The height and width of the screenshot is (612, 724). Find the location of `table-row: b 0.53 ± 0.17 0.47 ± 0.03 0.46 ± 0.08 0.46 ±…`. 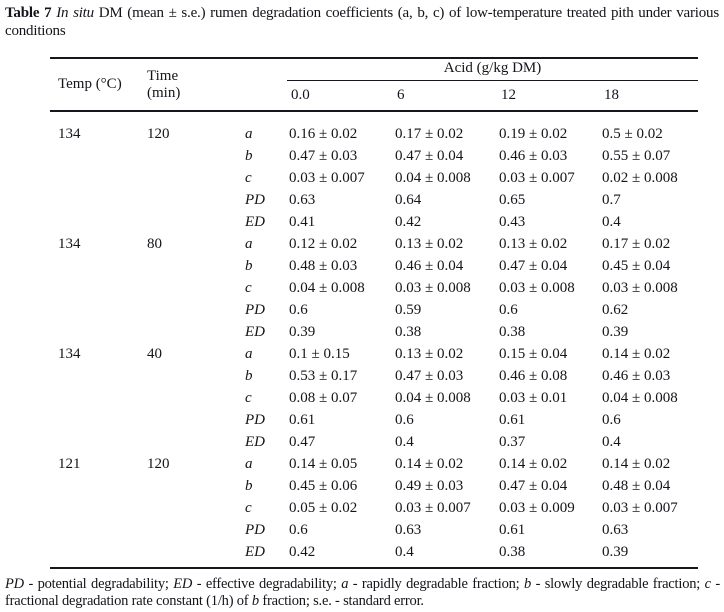

table-row: b 0.53 ± 0.17 0.47 ± 0.03 0.46 ± 0.08 0.46 ±… is located at coordinates (374, 376).